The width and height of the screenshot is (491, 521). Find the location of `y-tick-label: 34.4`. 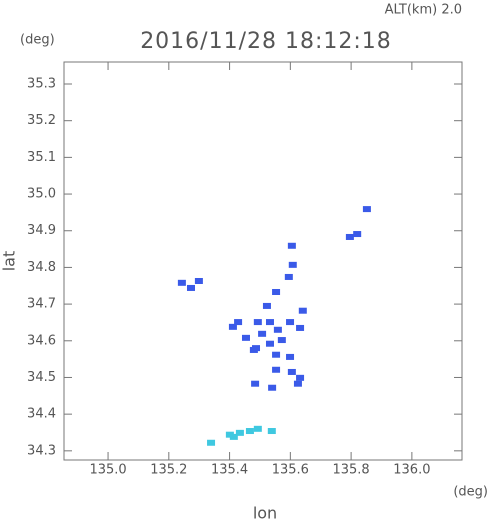

y-tick-label: 34.4 is located at coordinates (41, 414).